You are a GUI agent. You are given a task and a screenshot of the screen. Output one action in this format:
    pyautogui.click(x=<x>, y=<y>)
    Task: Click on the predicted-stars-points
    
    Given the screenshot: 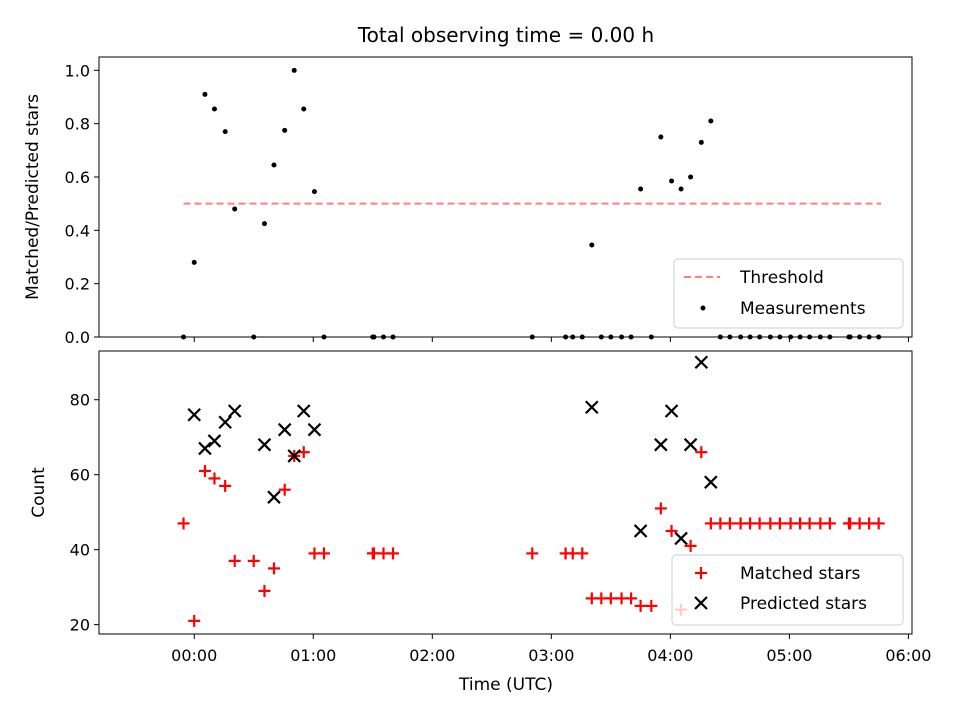 What is the action you would take?
    pyautogui.click(x=452, y=450)
    